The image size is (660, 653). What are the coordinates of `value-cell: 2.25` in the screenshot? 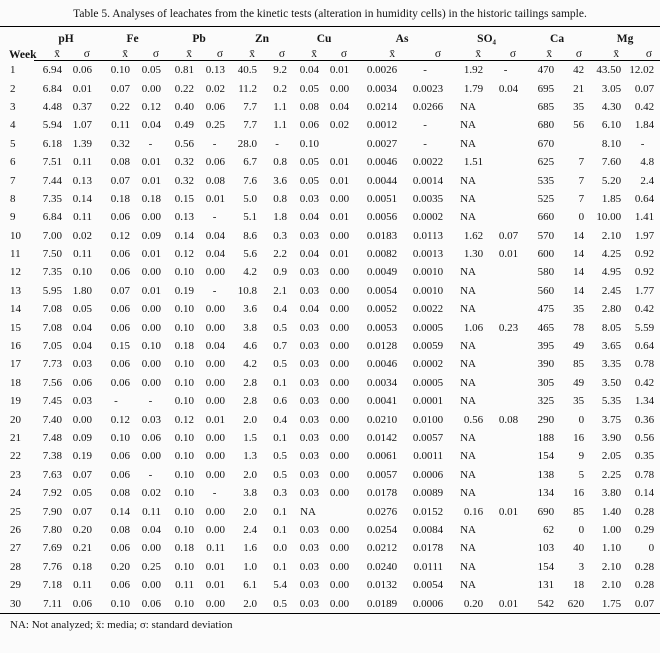 It's located at (611, 474).